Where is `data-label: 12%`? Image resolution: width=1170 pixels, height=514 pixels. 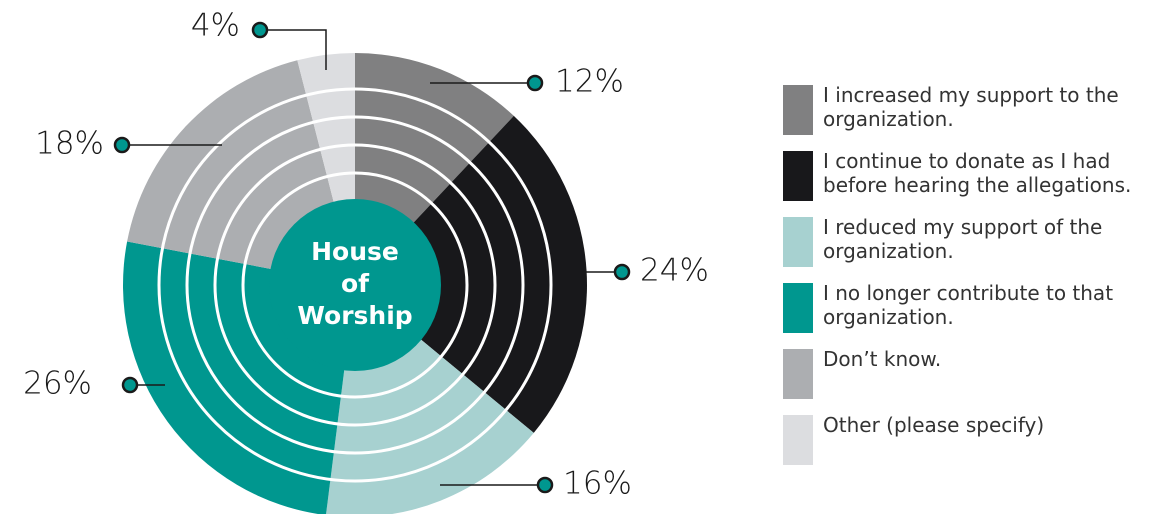
data-label: 12% is located at coordinates (589, 82).